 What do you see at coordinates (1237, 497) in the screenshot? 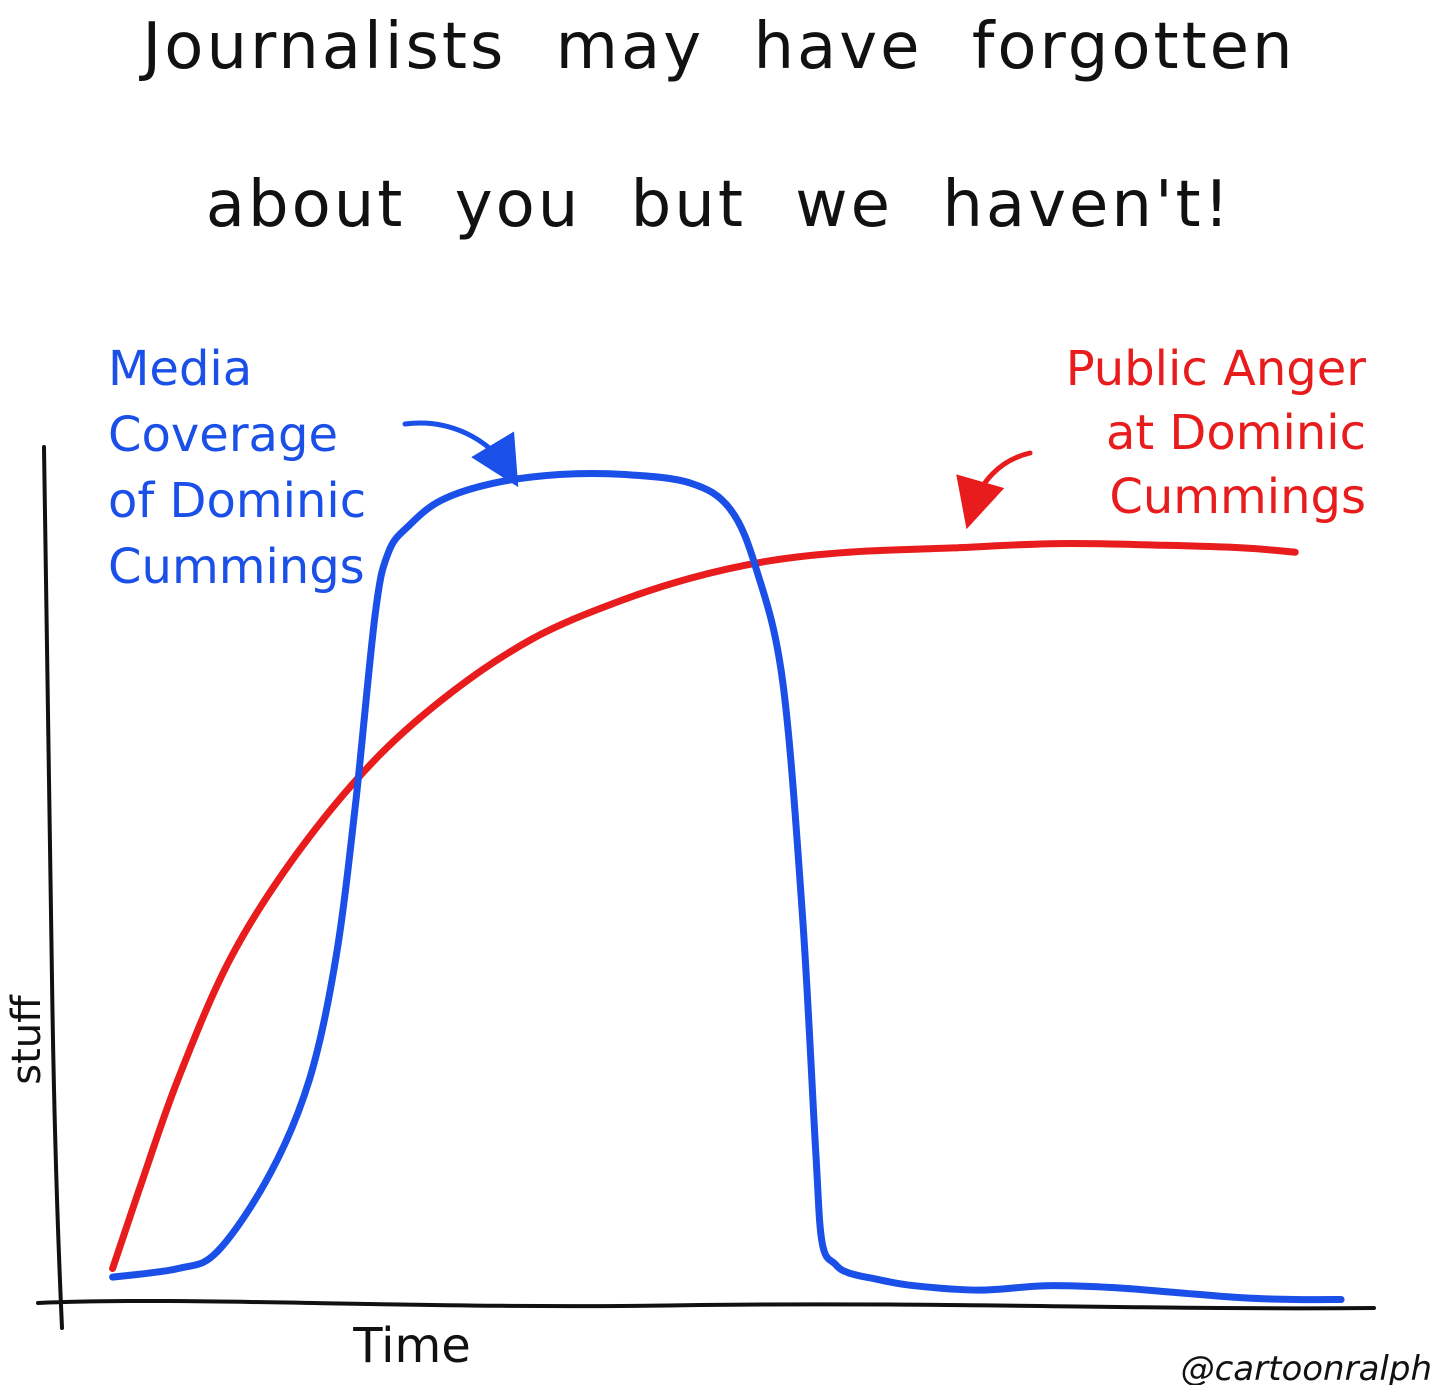
I see `anger-label-line-3: Cummings` at bounding box center [1237, 497].